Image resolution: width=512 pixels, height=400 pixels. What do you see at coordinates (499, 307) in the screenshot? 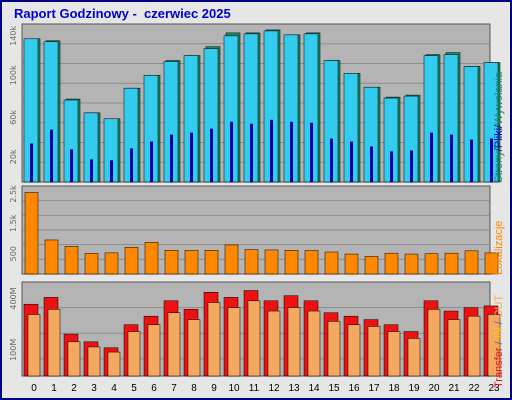
I see `side-label-out: OUT` at bounding box center [499, 307].